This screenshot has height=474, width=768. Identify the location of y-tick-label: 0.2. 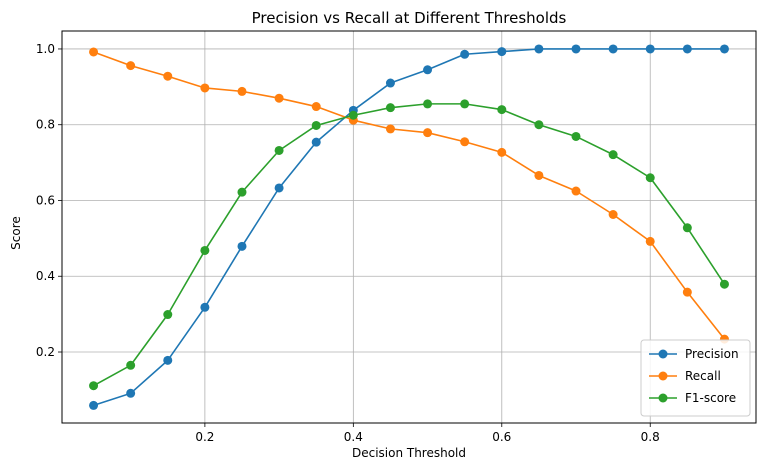
(45, 352).